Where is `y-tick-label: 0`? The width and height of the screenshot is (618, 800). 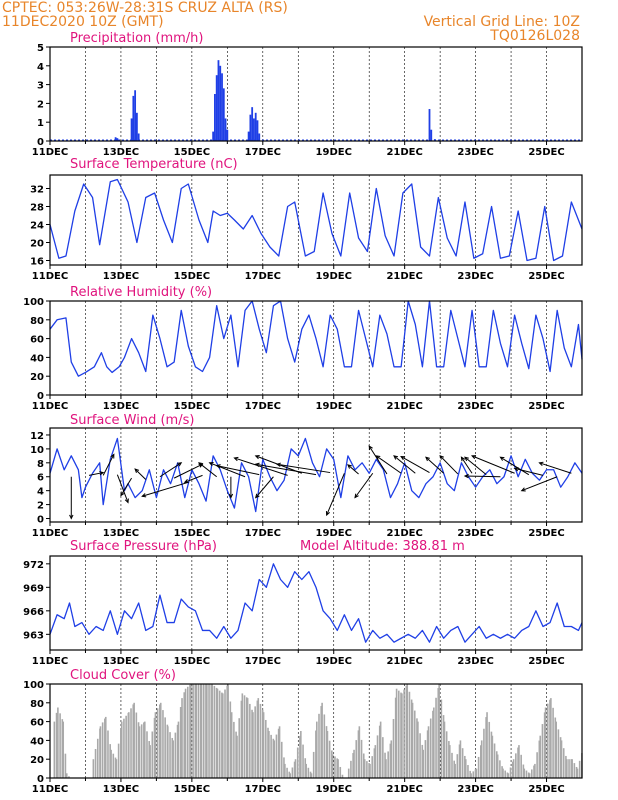 y-tick-label: 0 is located at coordinates (40, 396).